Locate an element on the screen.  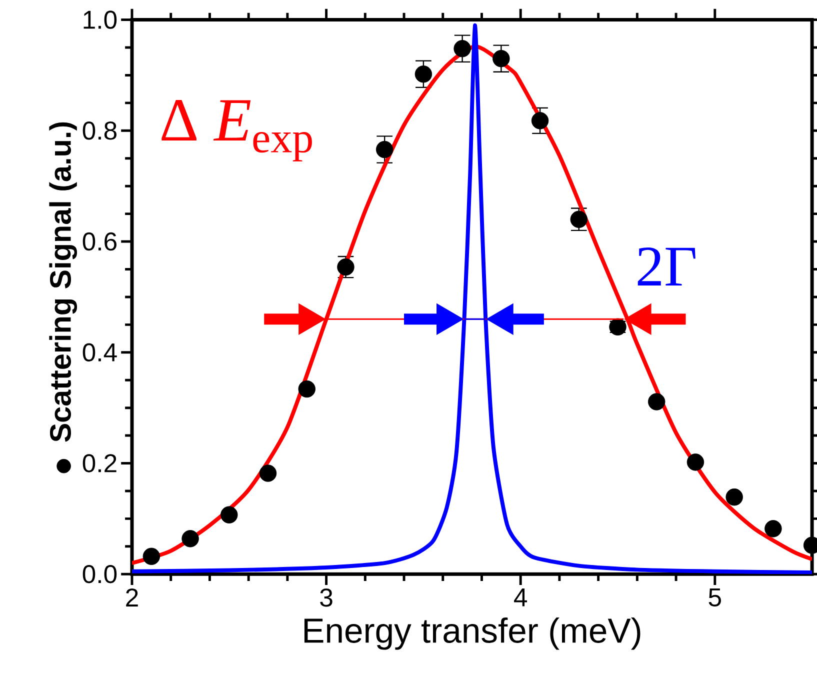
y-tick-label: 0.2 is located at coordinates (99, 463).